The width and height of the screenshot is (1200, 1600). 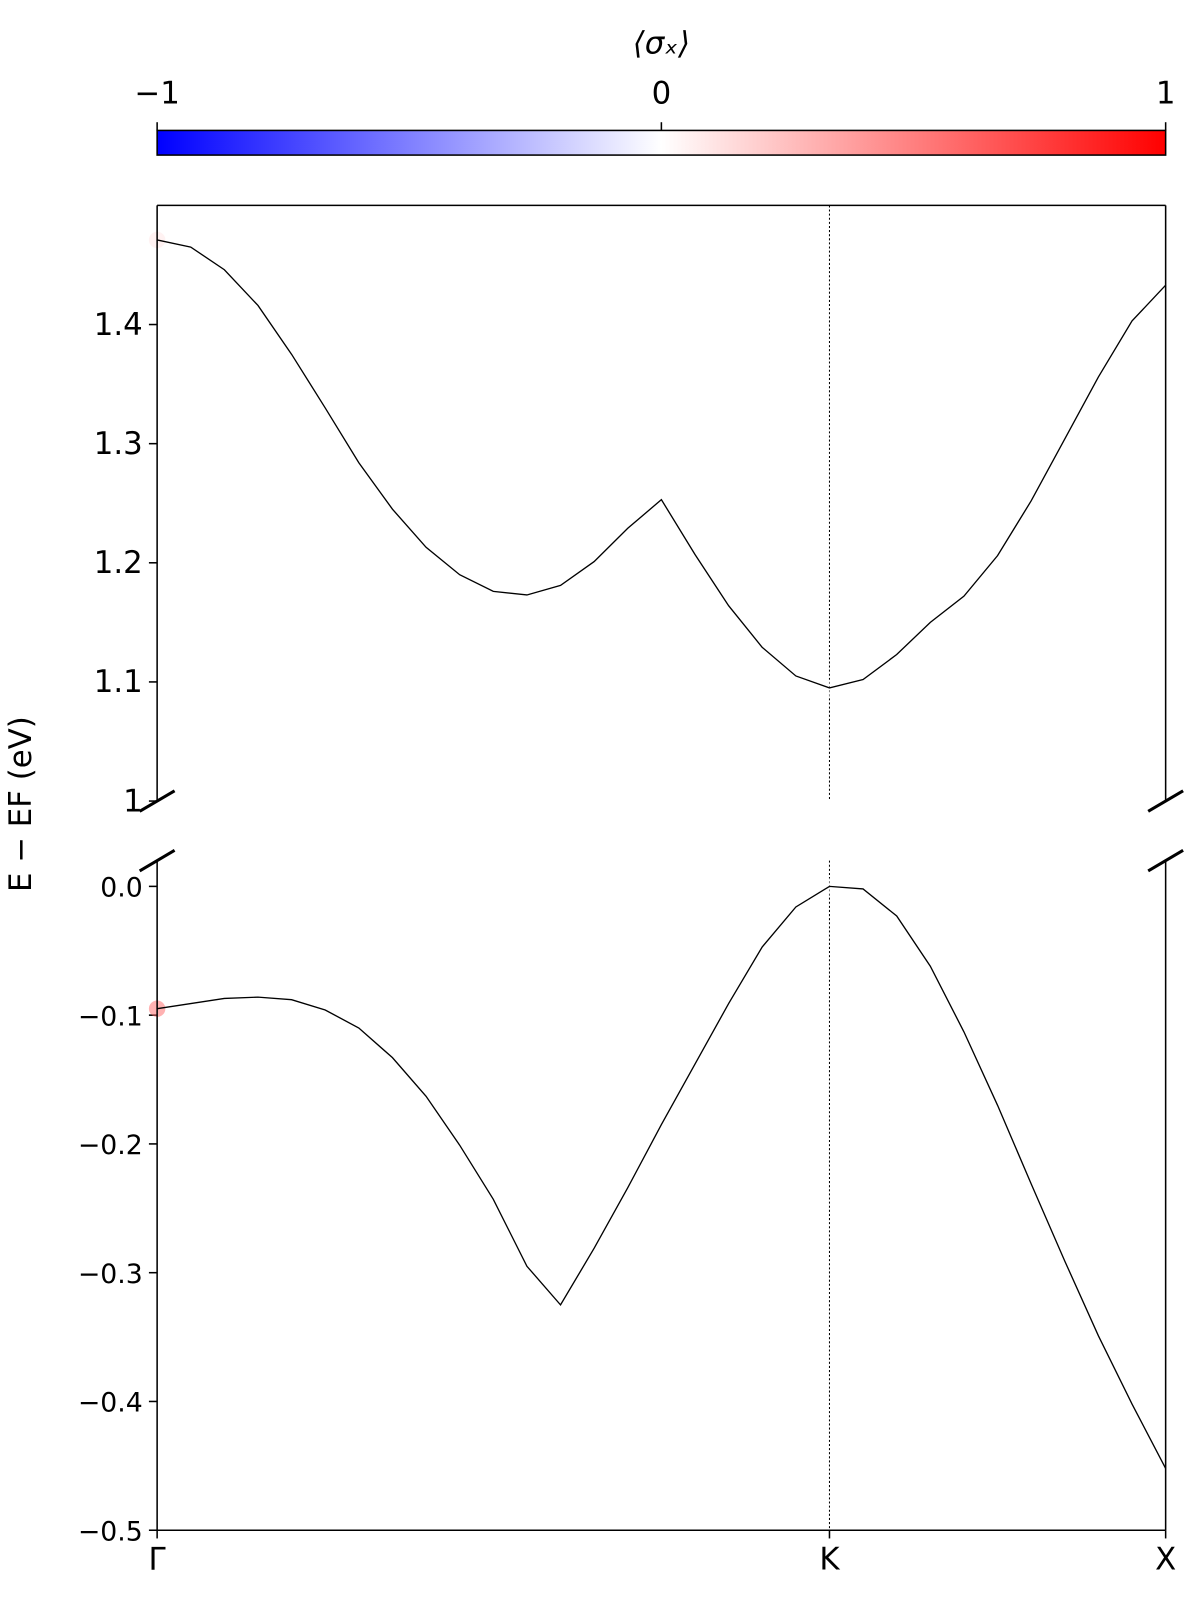 What do you see at coordinates (118, 563) in the screenshot?
I see `y-tick-label: 1.2` at bounding box center [118, 563].